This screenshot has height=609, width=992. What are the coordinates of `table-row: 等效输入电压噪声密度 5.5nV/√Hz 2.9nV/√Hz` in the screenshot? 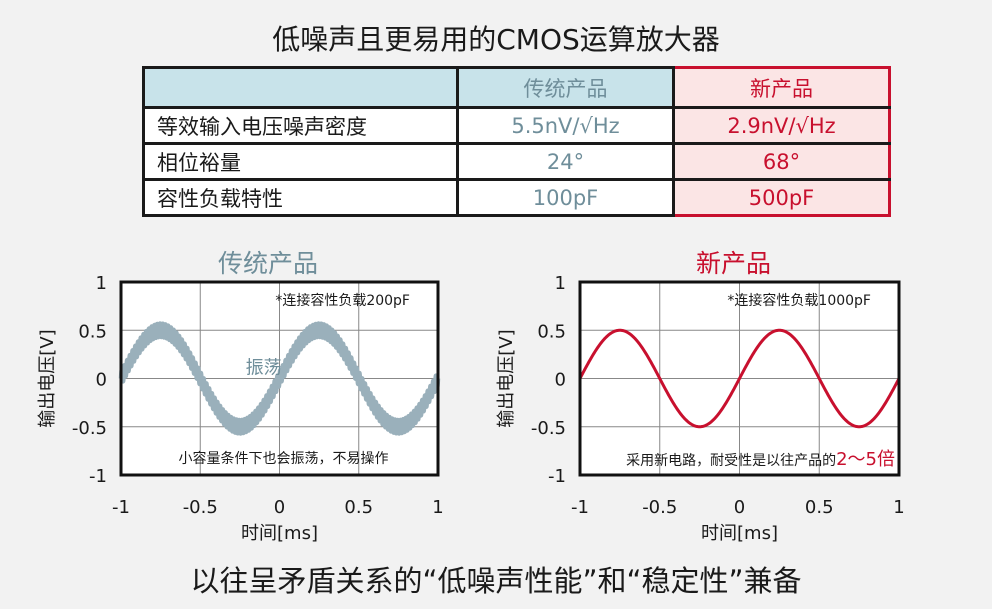 It's located at (516, 125).